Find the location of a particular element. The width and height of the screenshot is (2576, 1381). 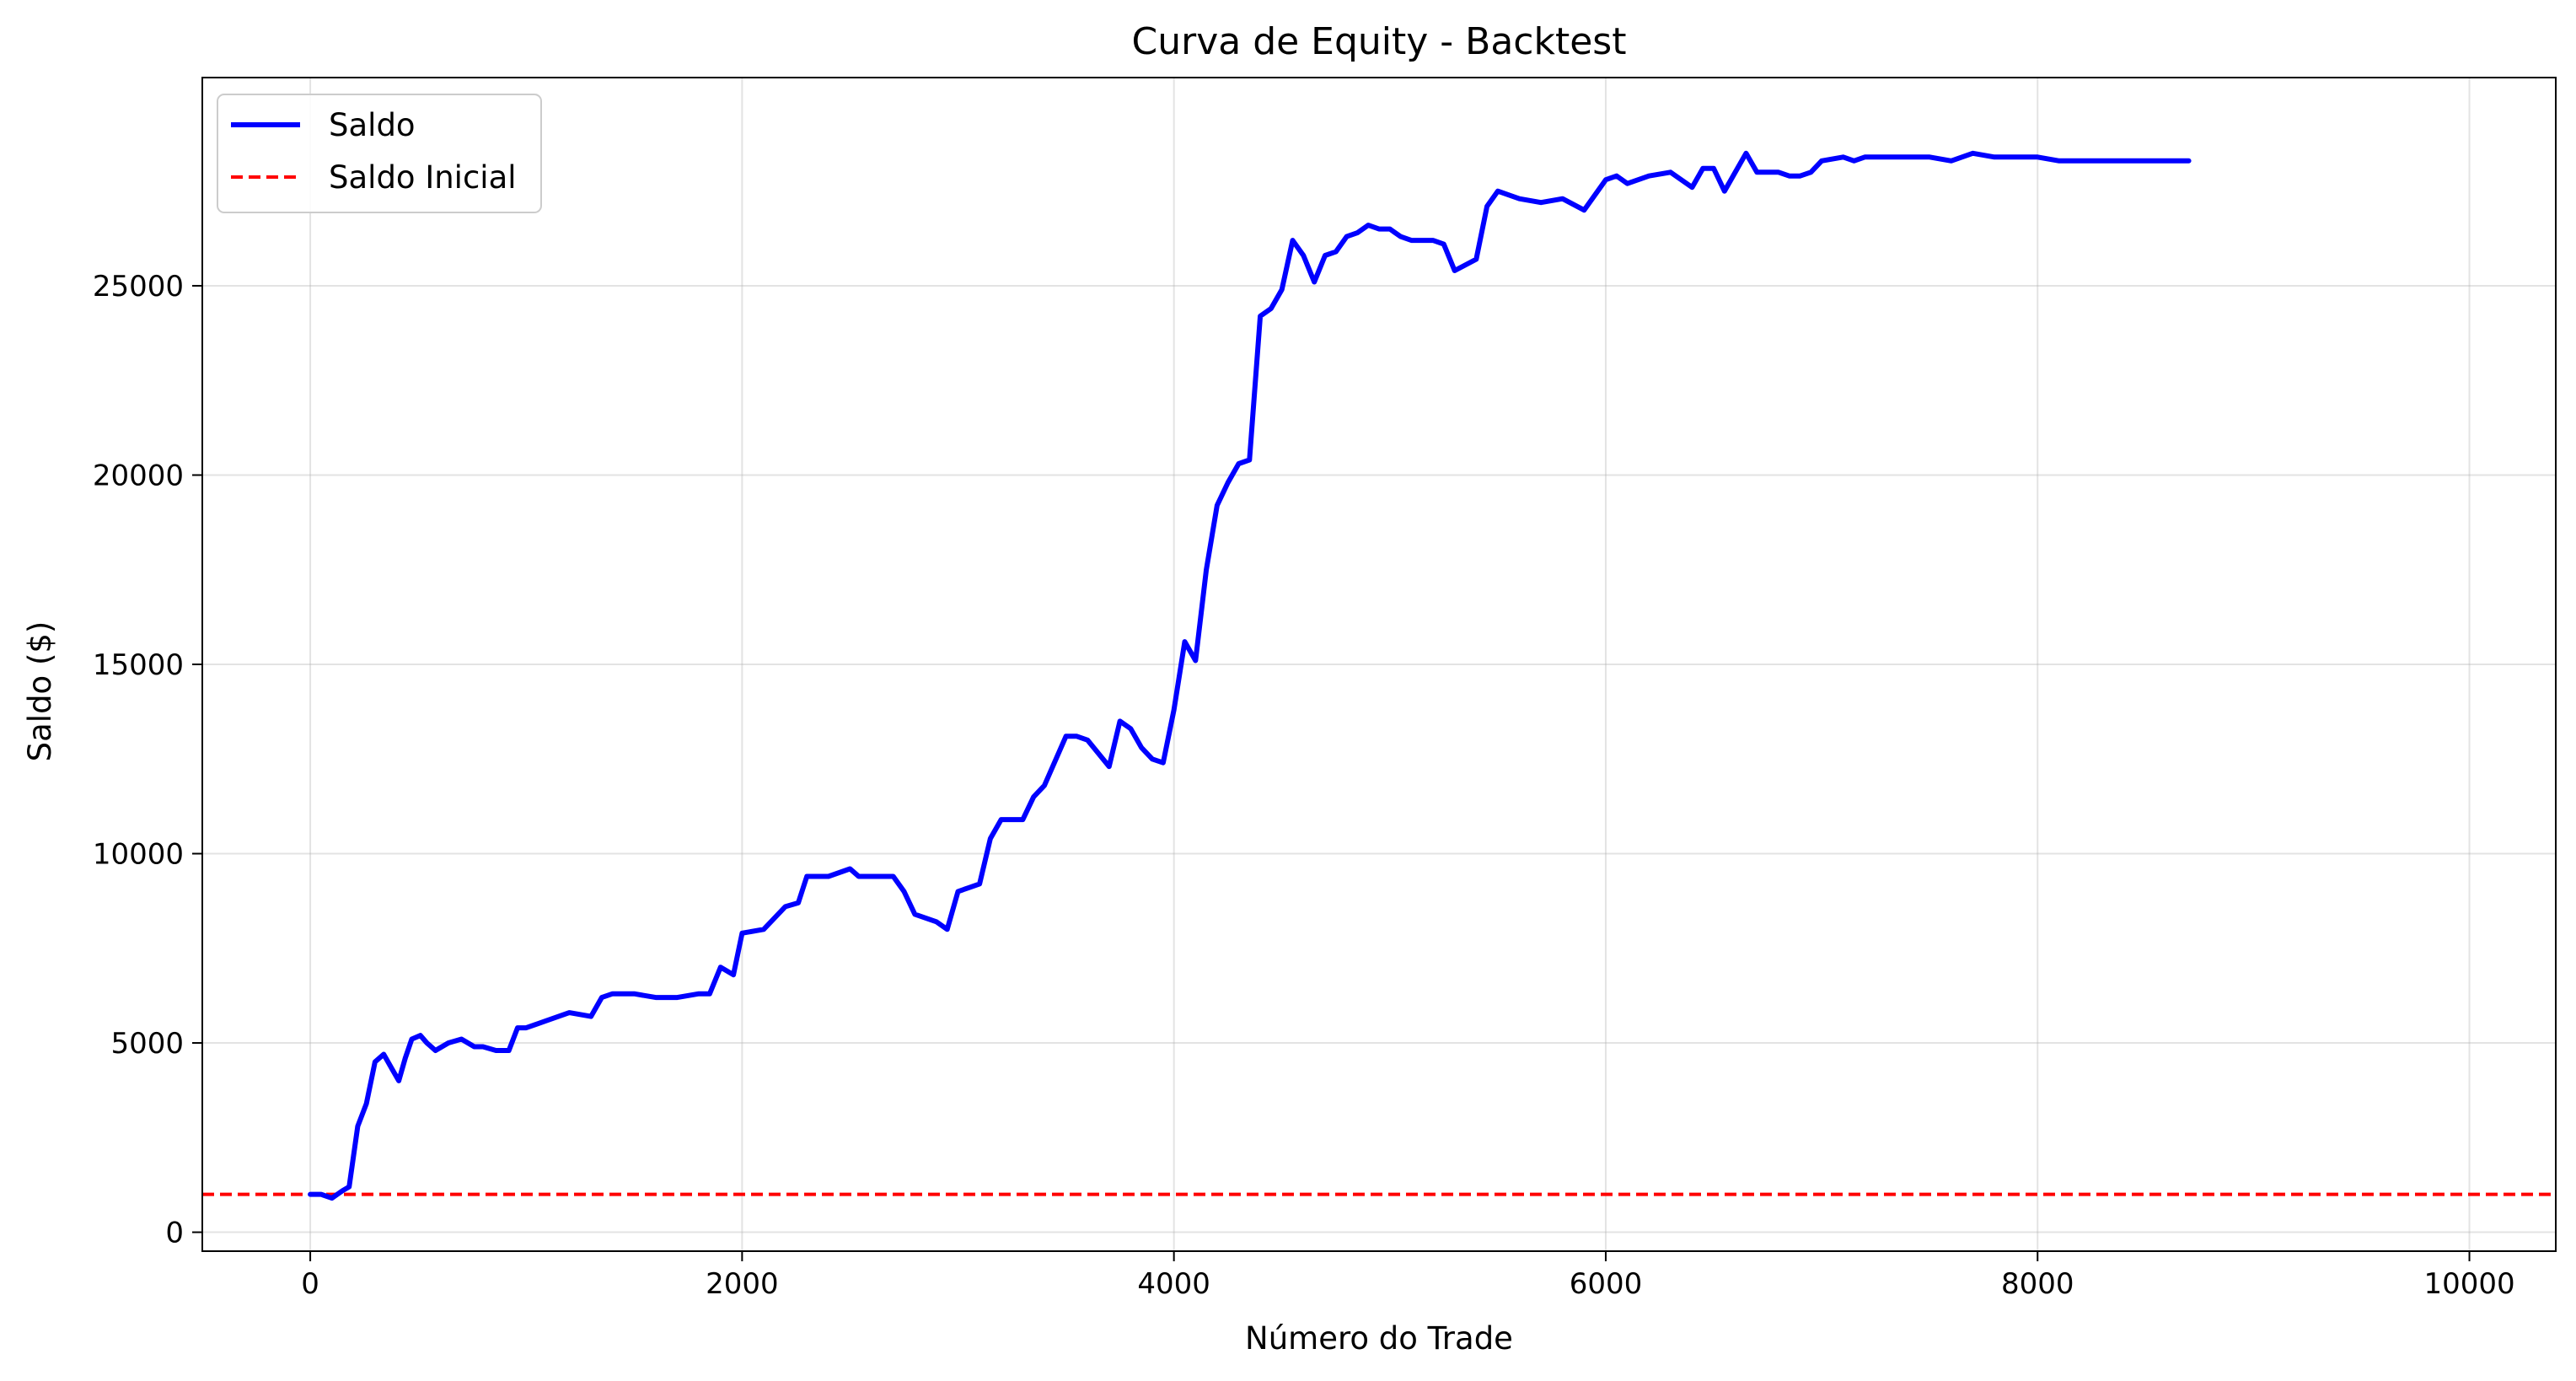

x-tick-label: 6000 is located at coordinates (1606, 1284).